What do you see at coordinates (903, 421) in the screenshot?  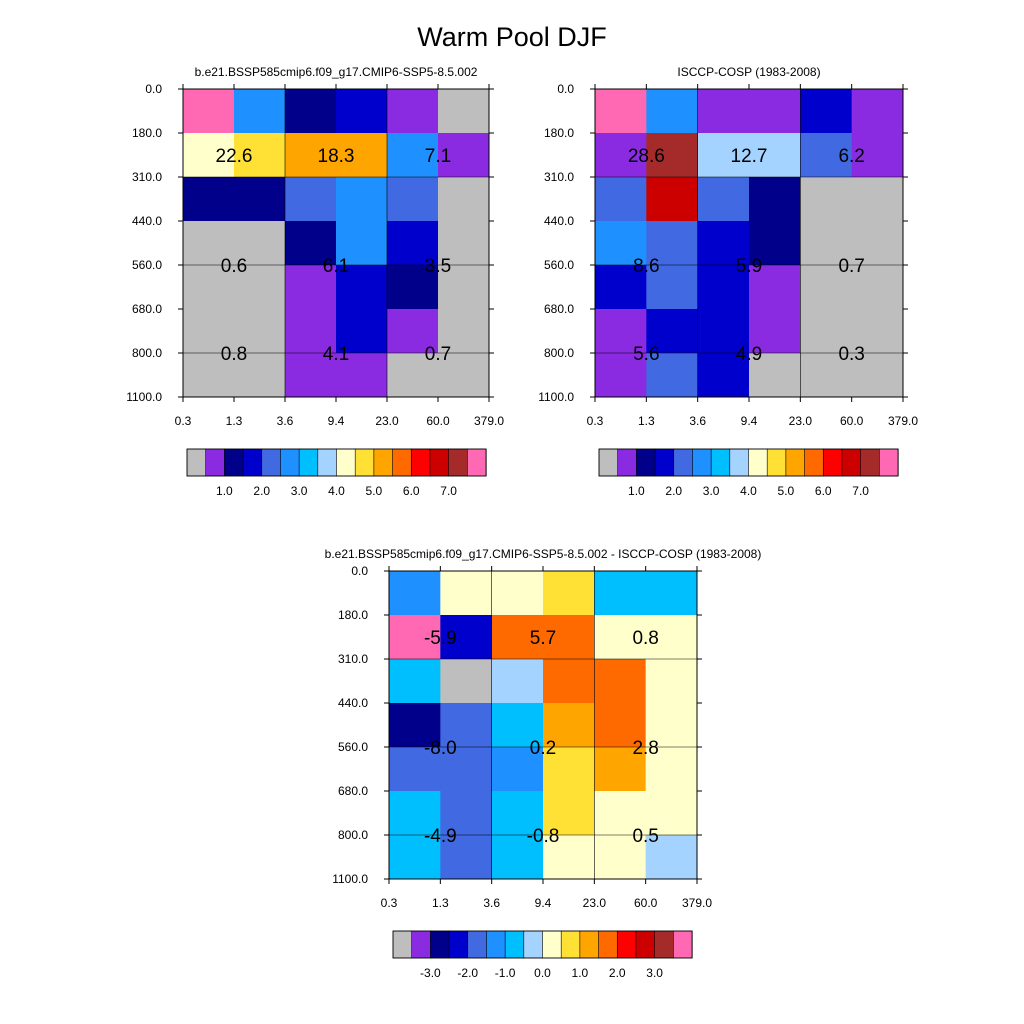 I see `x-tick-label: 379.0` at bounding box center [903, 421].